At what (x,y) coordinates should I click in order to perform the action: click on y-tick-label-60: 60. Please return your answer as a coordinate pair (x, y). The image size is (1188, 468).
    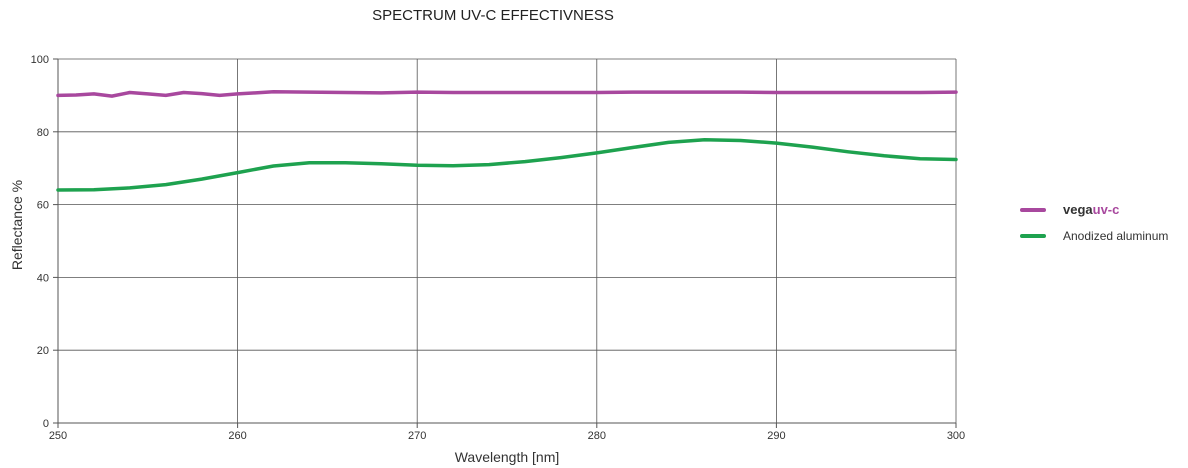
    Looking at the image, I should click on (43, 206).